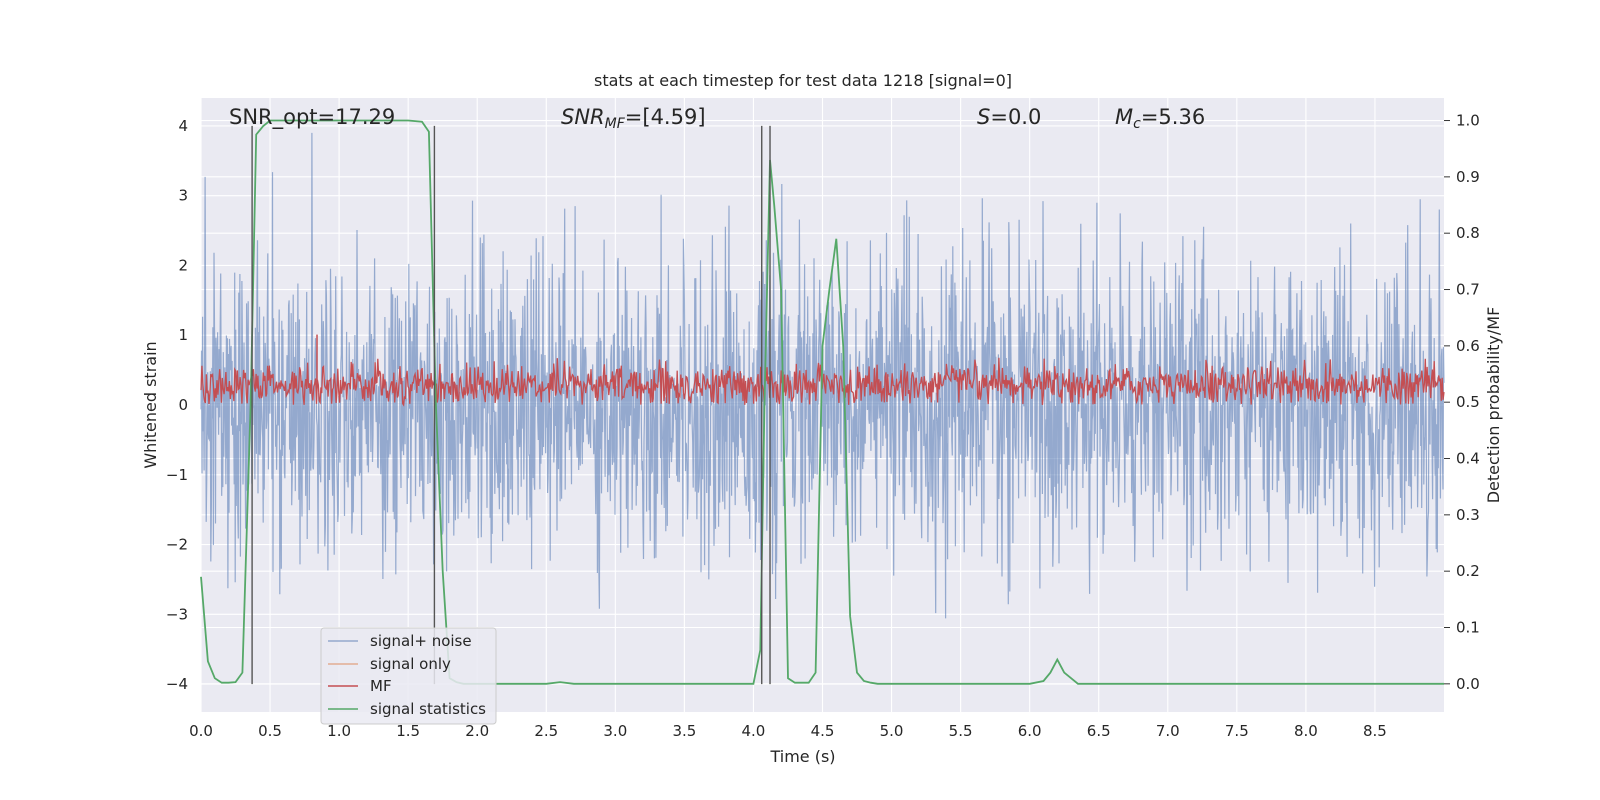  I want to click on y-right-tick-label: 0.3, so click(1468, 515).